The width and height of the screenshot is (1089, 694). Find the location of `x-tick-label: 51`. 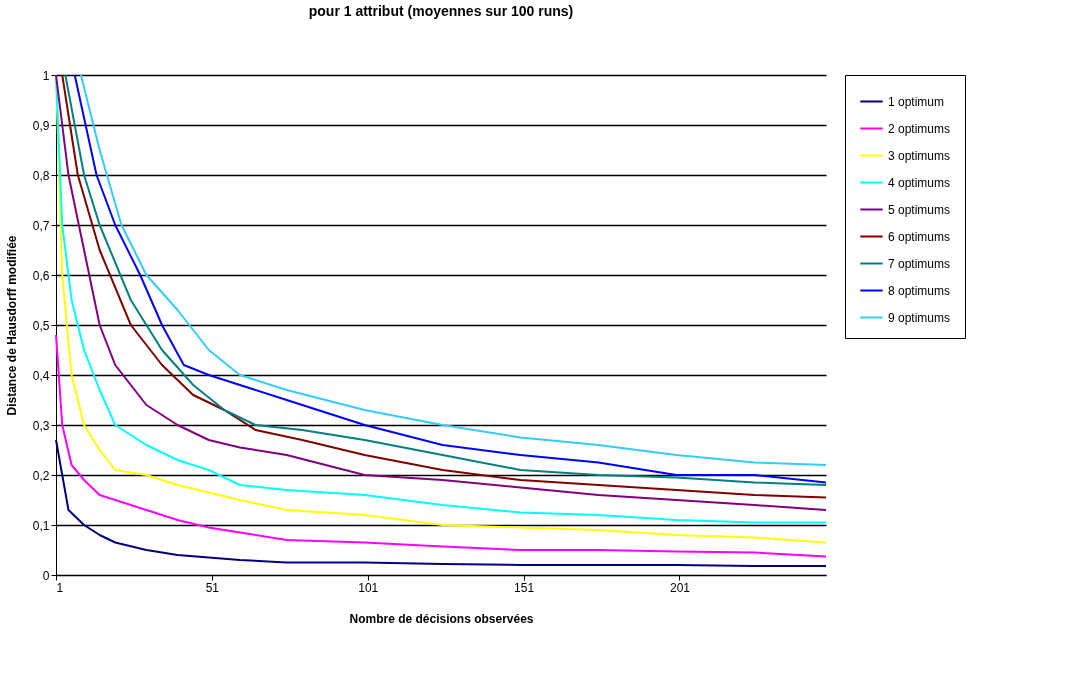

x-tick-label: 51 is located at coordinates (212, 587).